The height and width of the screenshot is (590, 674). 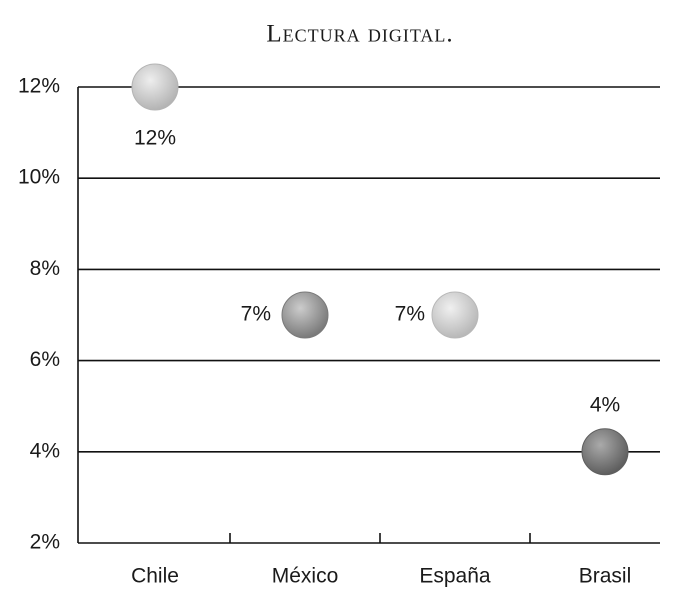 What do you see at coordinates (155, 138) in the screenshot?
I see `value-label: 12%` at bounding box center [155, 138].